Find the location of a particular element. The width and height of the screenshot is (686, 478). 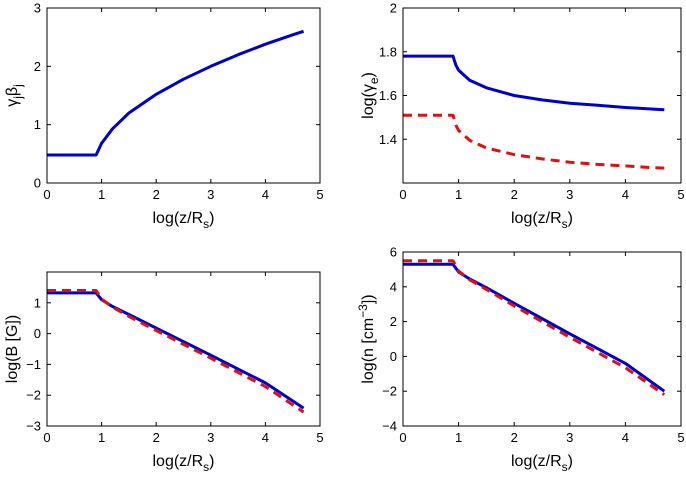

y-tick-label: −4 is located at coordinates (389, 426).